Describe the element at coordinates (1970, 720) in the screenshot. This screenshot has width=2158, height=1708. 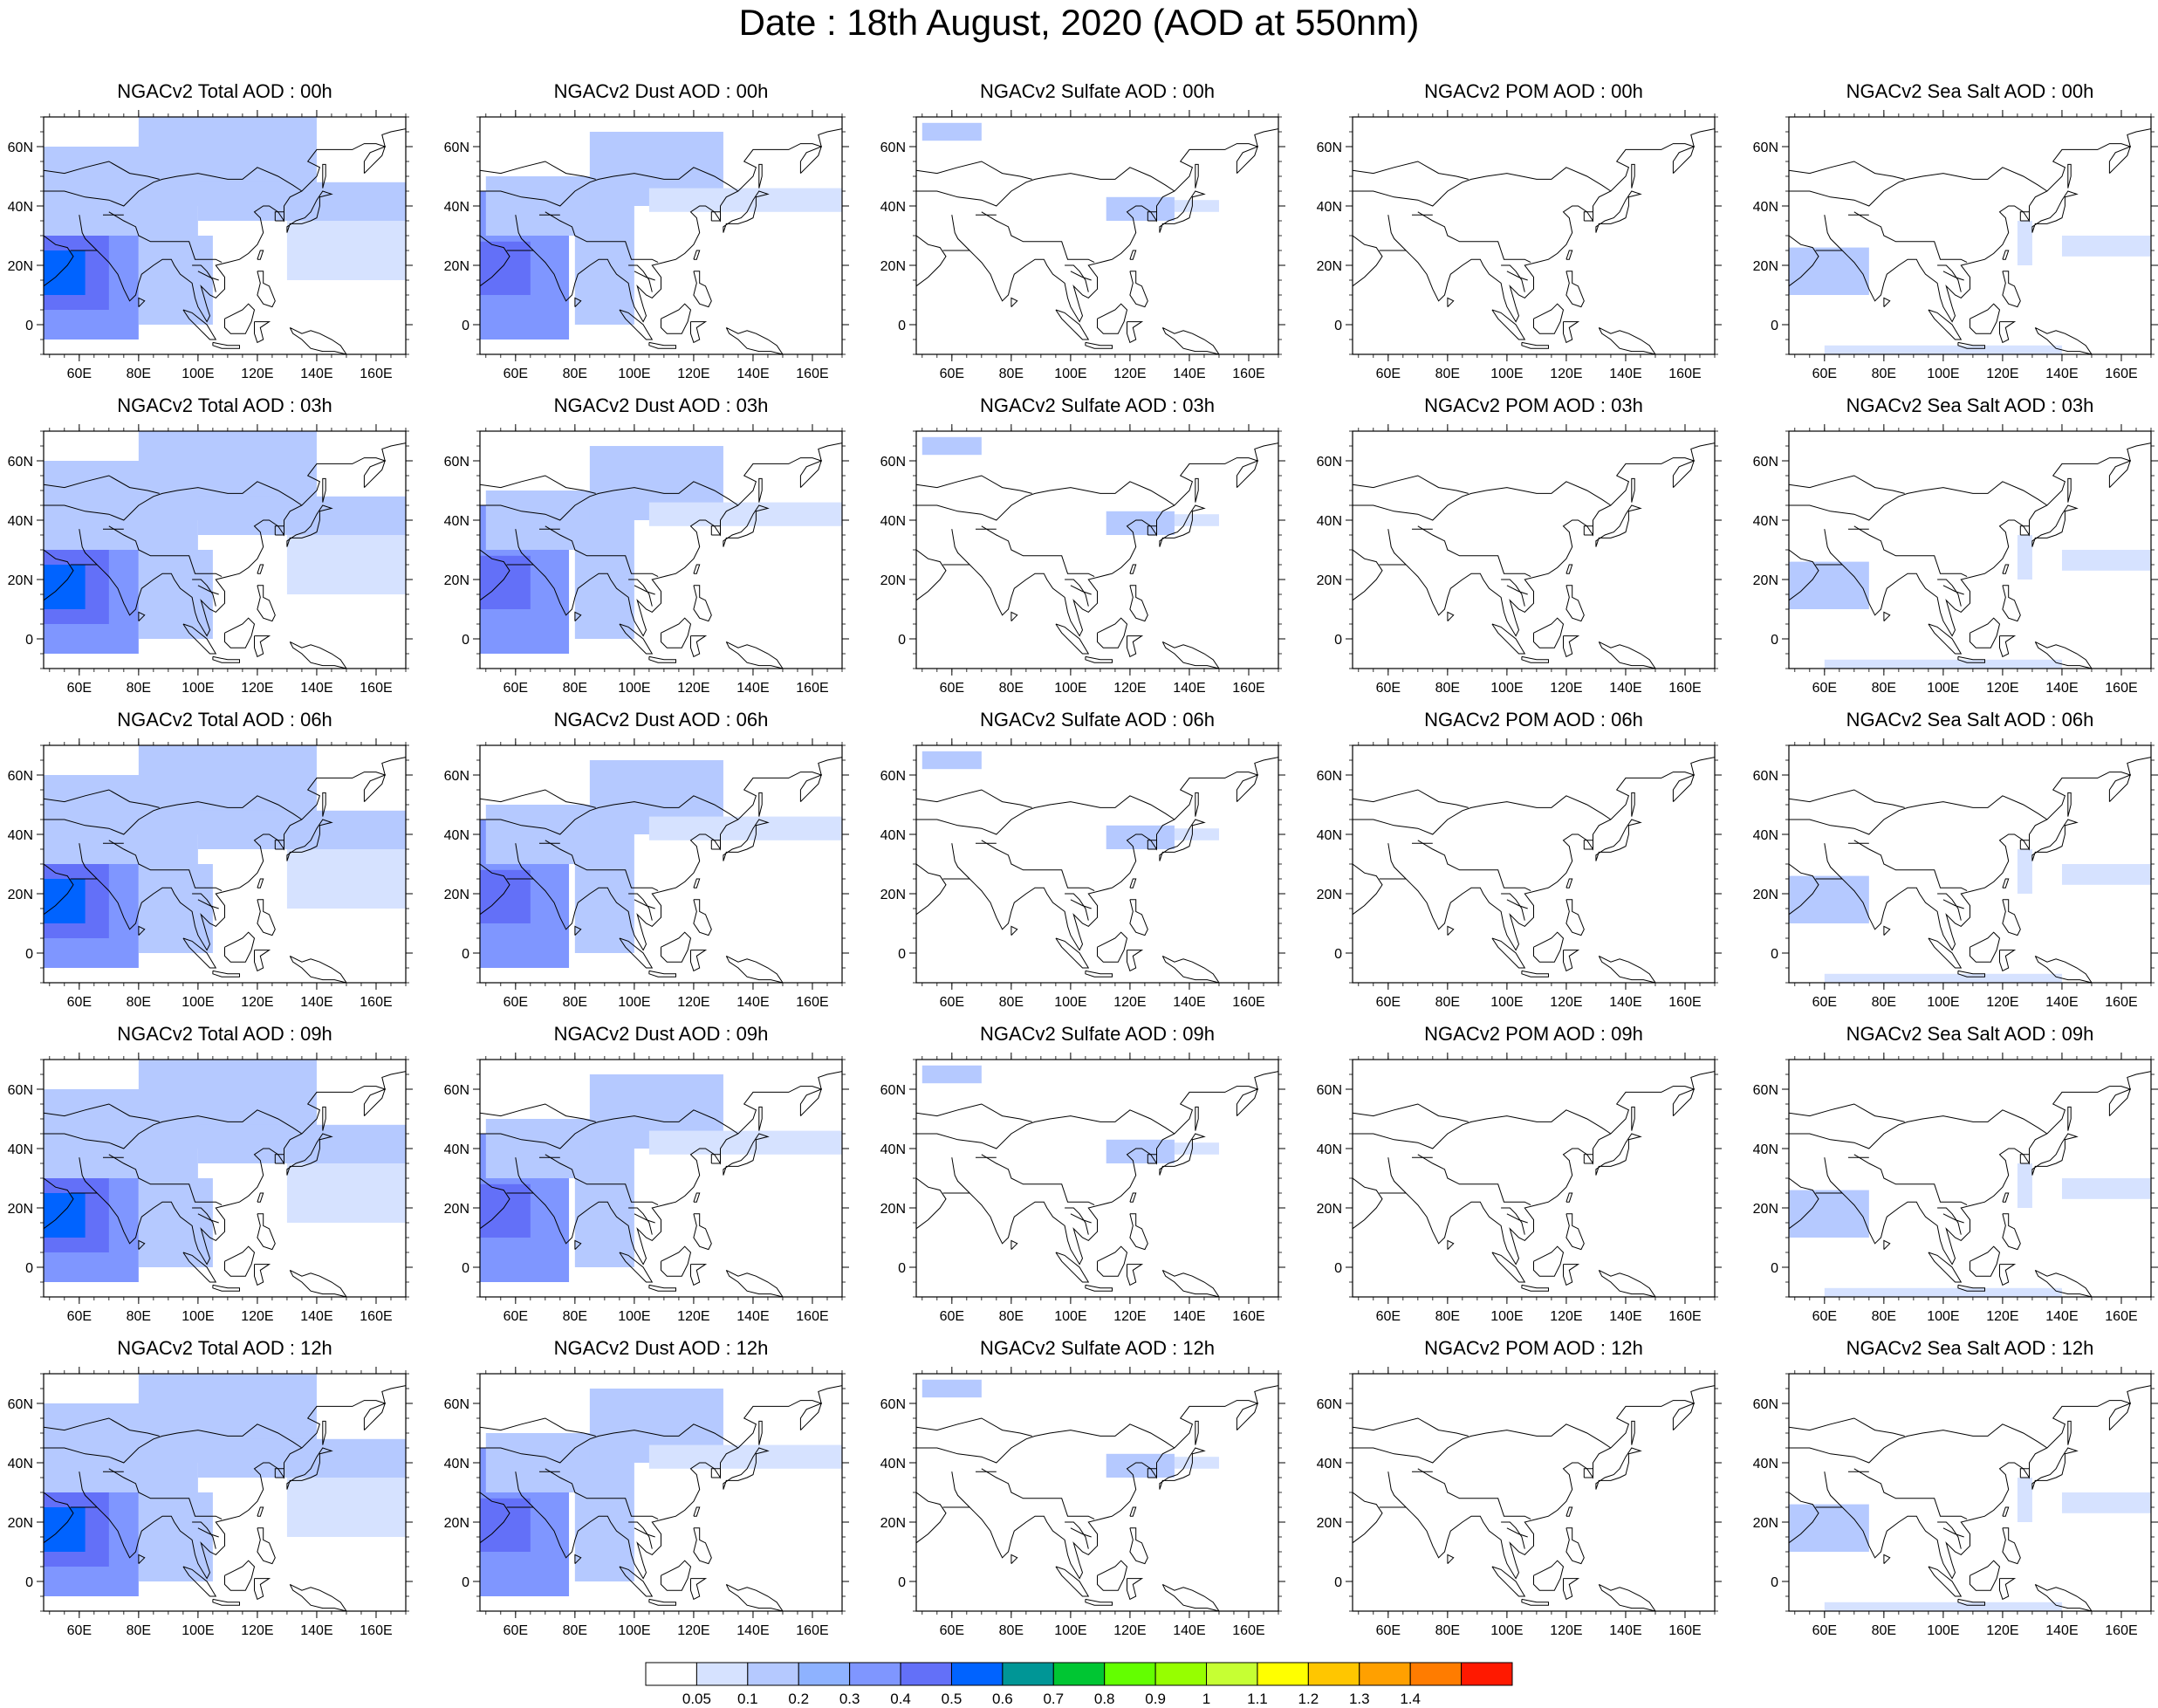
I see `panel-title: NGACv2 Sea Salt AOD : 06h` at that location.